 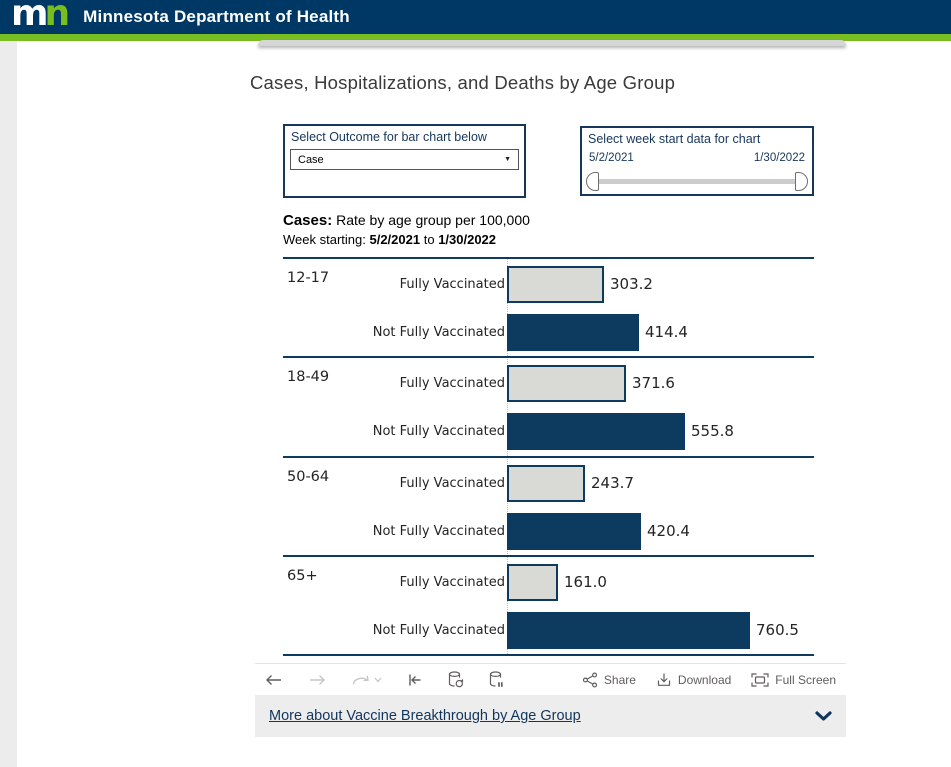 What do you see at coordinates (361, 679) in the screenshot?
I see `reset-arrow-icon` at bounding box center [361, 679].